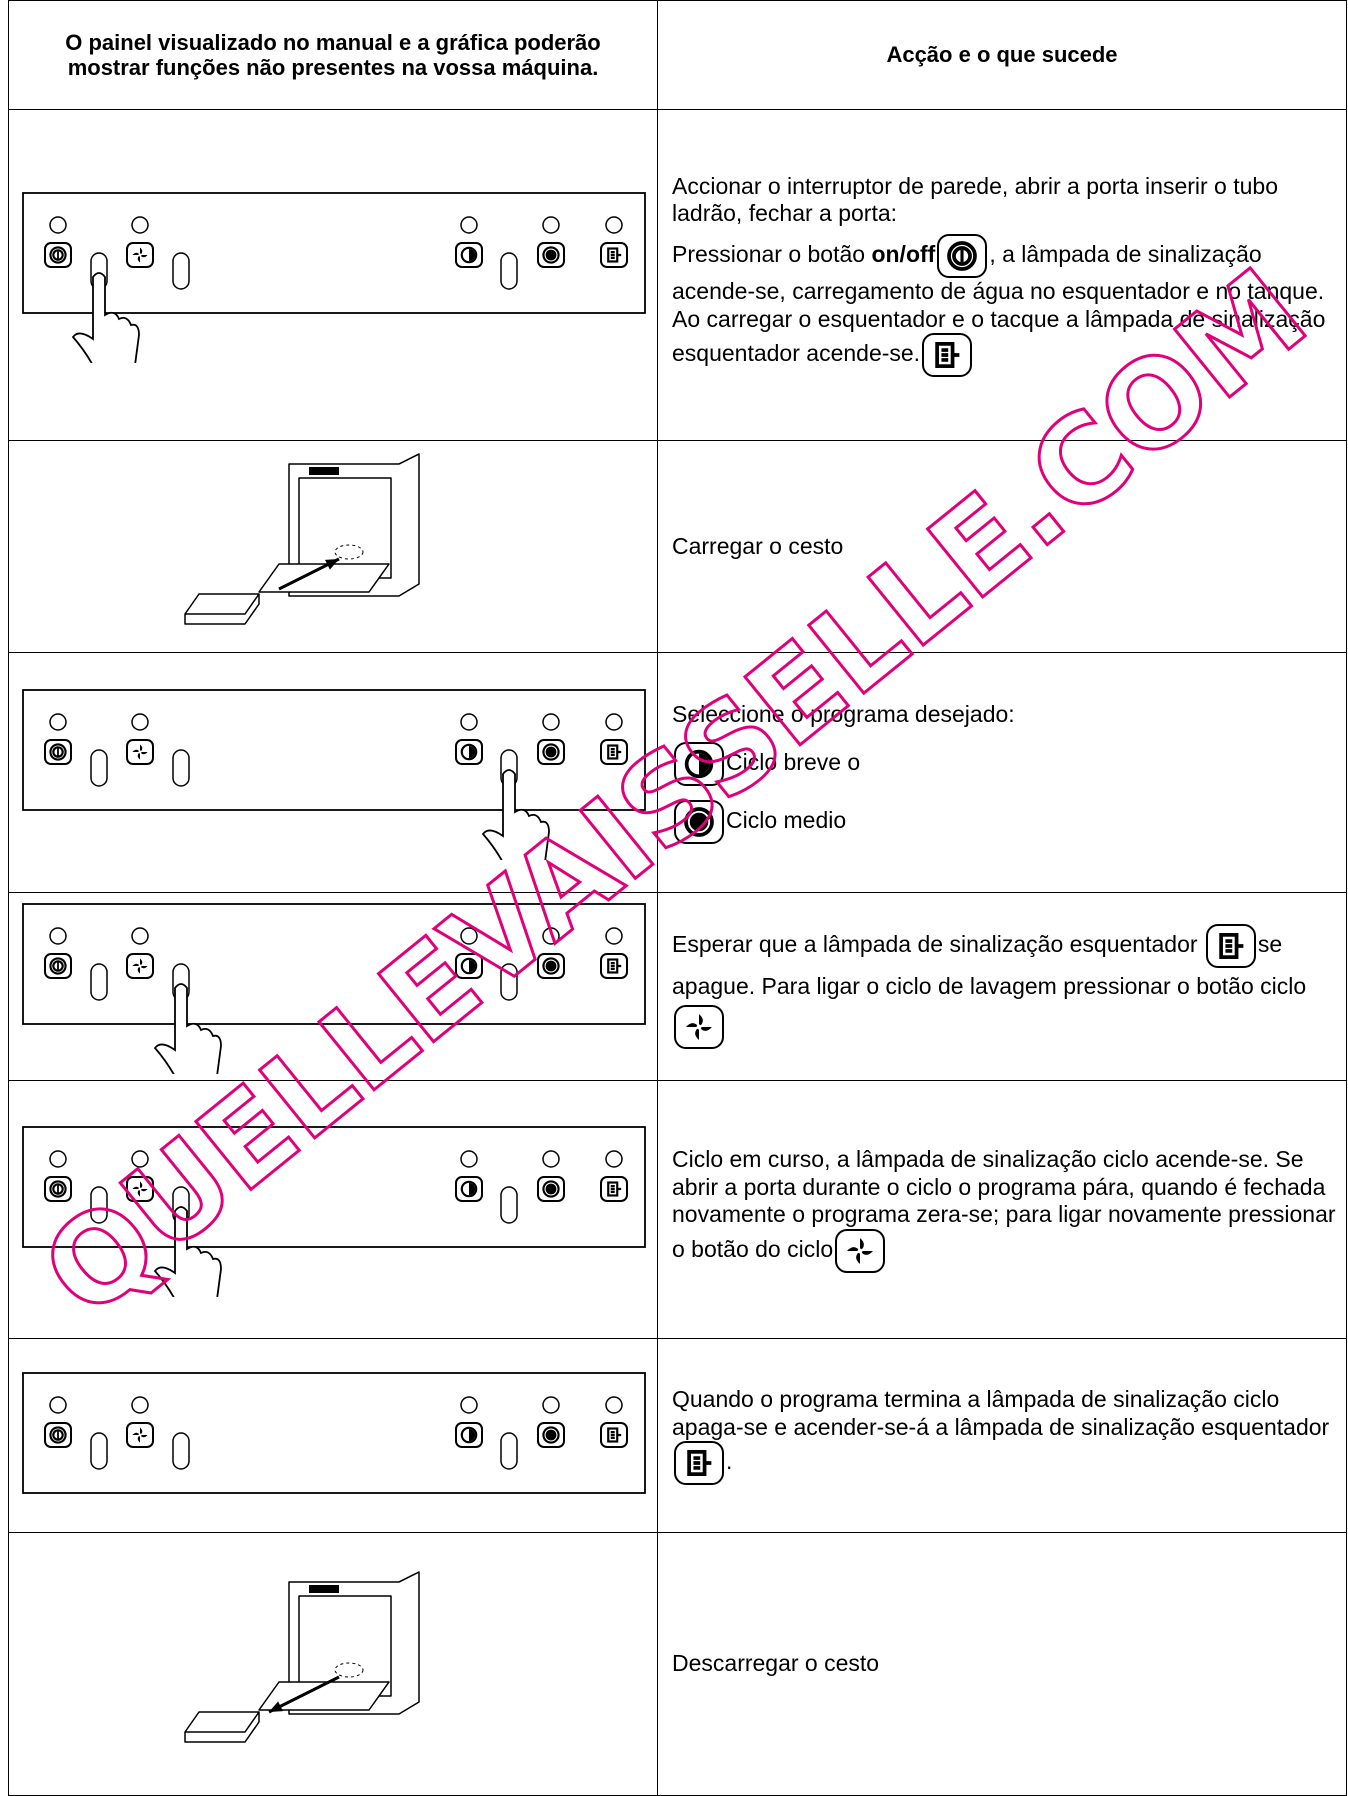  I want to click on panel-cell, so click(333, 1209).